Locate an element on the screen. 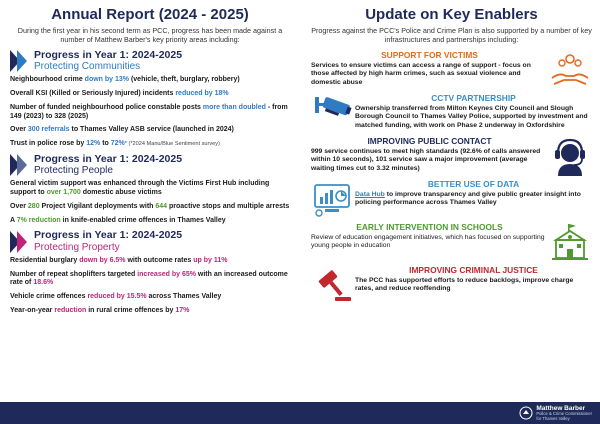 Image resolution: width=600 pixels, height=424 pixels. annual-report-title: Annual Report (2024 - 2025) is located at coordinates (150, 14).